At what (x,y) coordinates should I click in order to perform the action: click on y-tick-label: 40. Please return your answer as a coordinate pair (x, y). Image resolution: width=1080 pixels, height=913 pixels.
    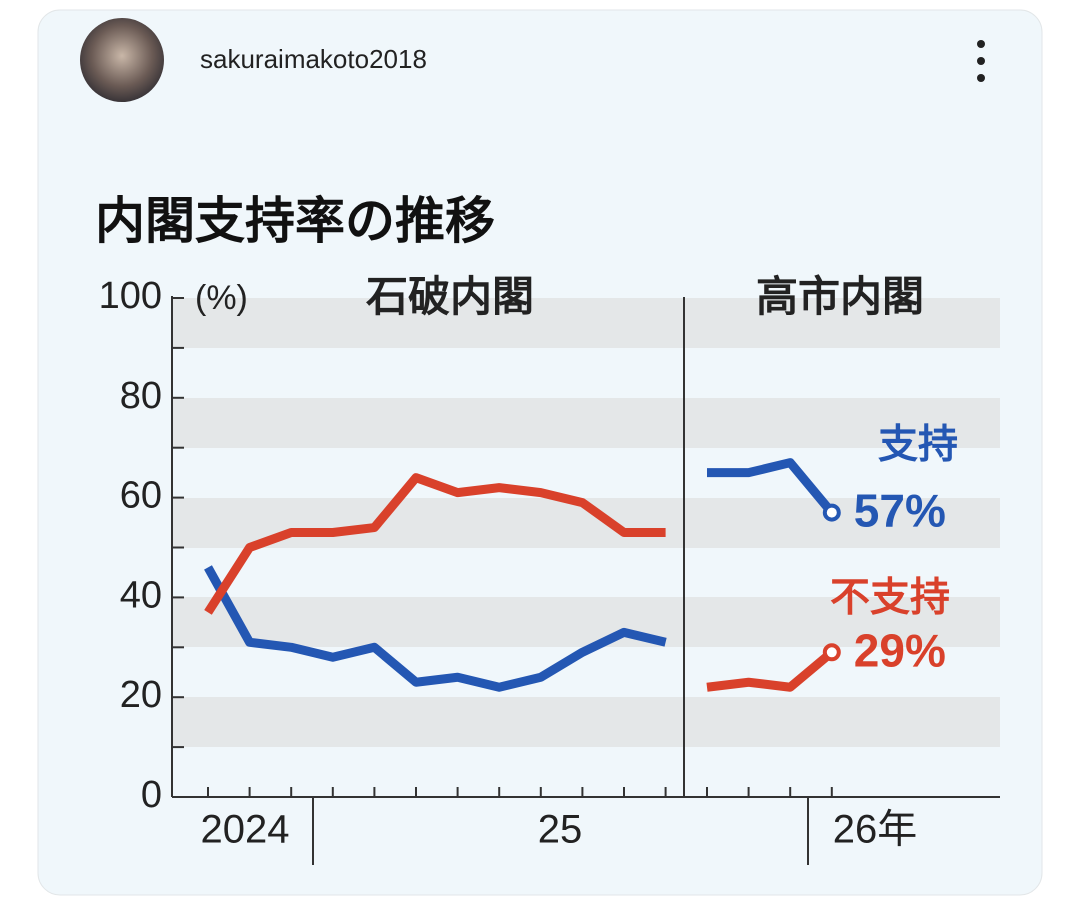
    Looking at the image, I should click on (141, 595).